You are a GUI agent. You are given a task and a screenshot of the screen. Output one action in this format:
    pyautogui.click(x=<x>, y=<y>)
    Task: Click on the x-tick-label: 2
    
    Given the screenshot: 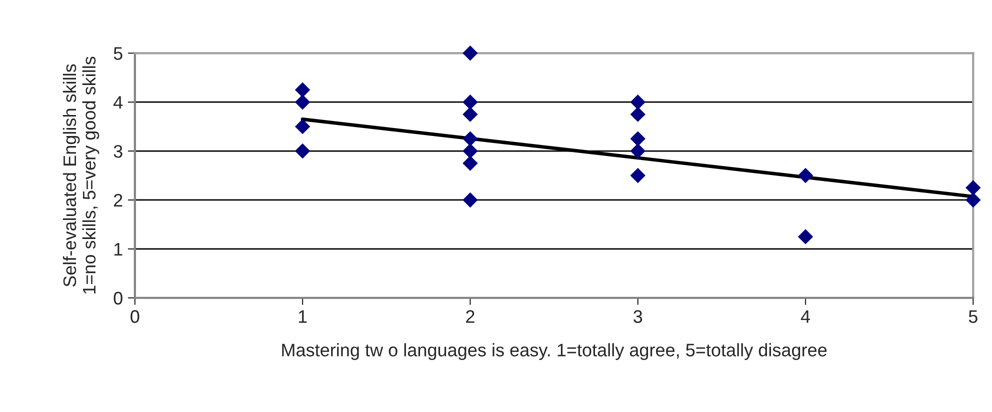 What is the action you would take?
    pyautogui.click(x=470, y=316)
    